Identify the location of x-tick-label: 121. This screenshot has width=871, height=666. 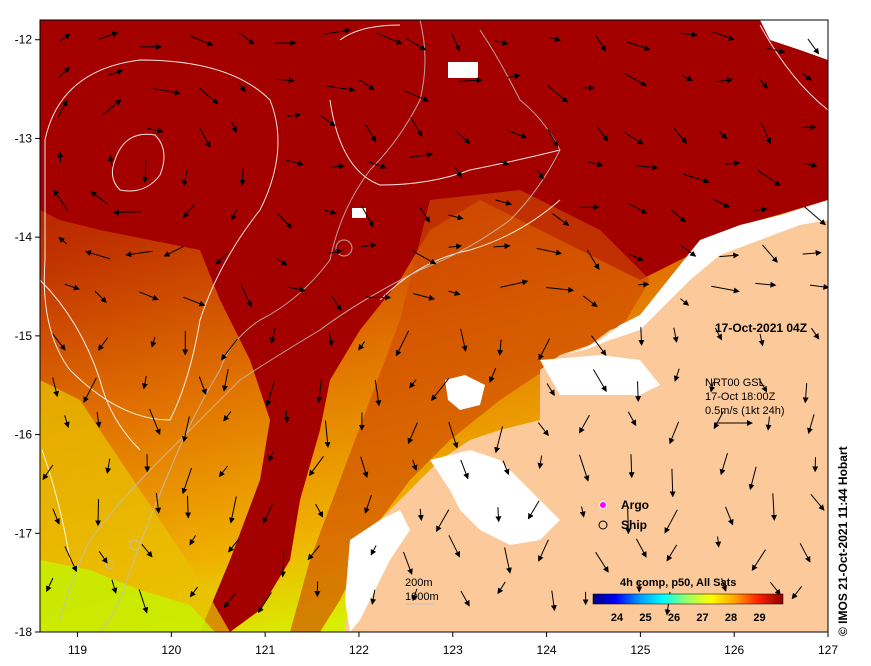
(265, 650).